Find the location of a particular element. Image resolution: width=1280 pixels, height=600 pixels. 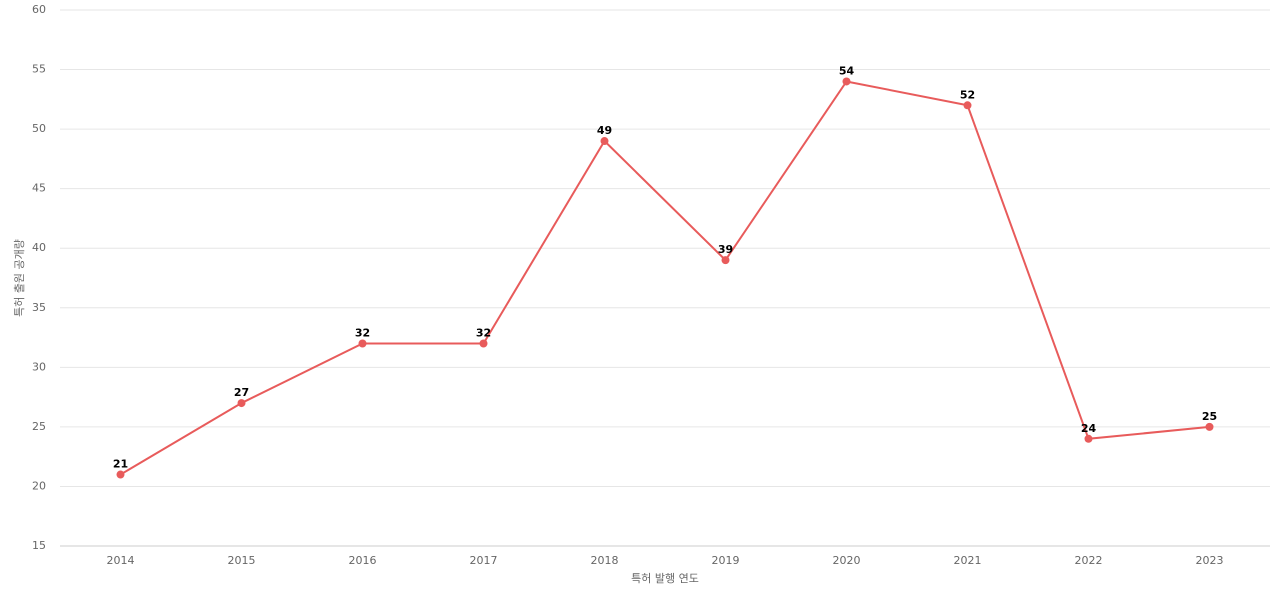

x-axis-label: 특허 발행 연도 is located at coordinates (665, 578).